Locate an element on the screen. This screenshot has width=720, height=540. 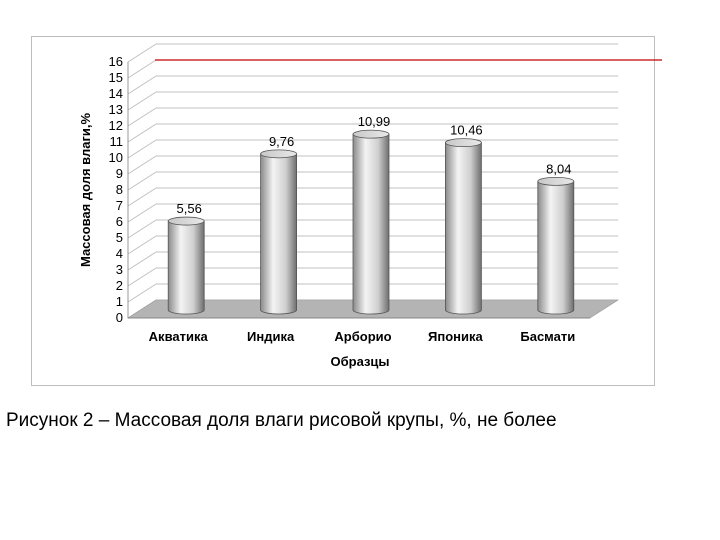
y-tick-label: 0 is located at coordinates (119, 317).